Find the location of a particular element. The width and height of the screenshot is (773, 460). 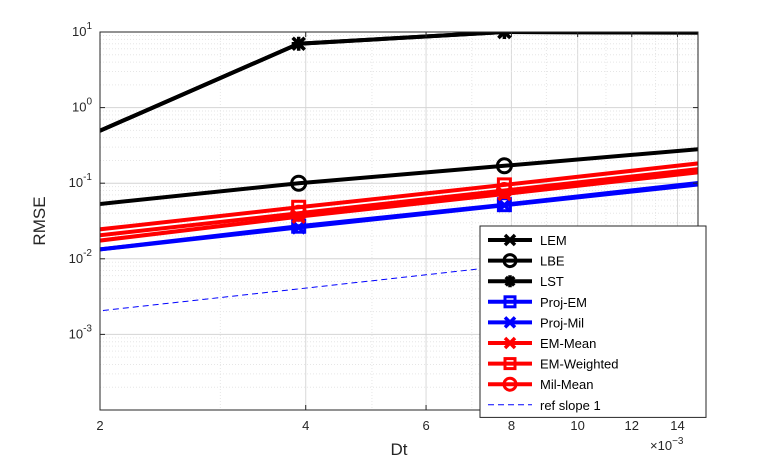

legend-entry: Proj-EM is located at coordinates (537, 302).